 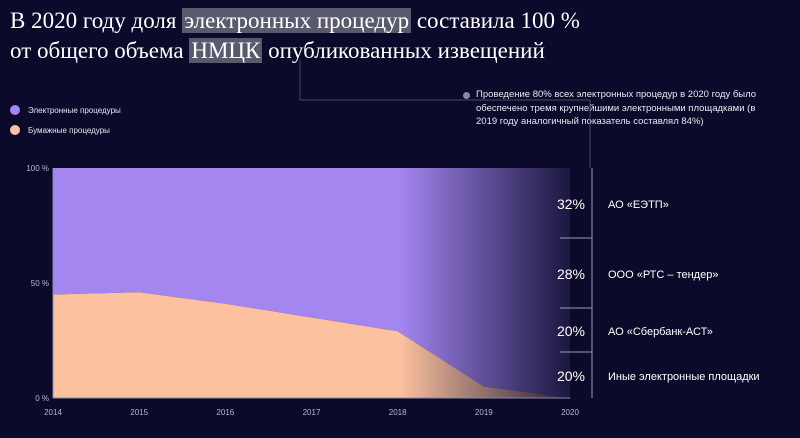 What do you see at coordinates (663, 275) in the screenshot?
I see `share-label: ООО «РТС – тендер»` at bounding box center [663, 275].